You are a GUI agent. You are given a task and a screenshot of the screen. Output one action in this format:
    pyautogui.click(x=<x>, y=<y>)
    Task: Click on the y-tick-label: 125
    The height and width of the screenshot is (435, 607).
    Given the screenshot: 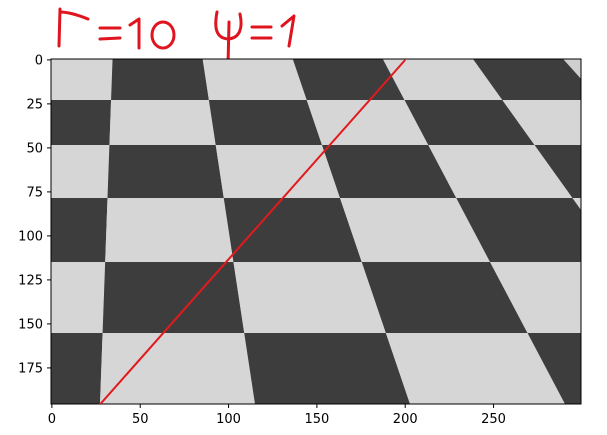 What is the action you would take?
    pyautogui.click(x=30, y=280)
    